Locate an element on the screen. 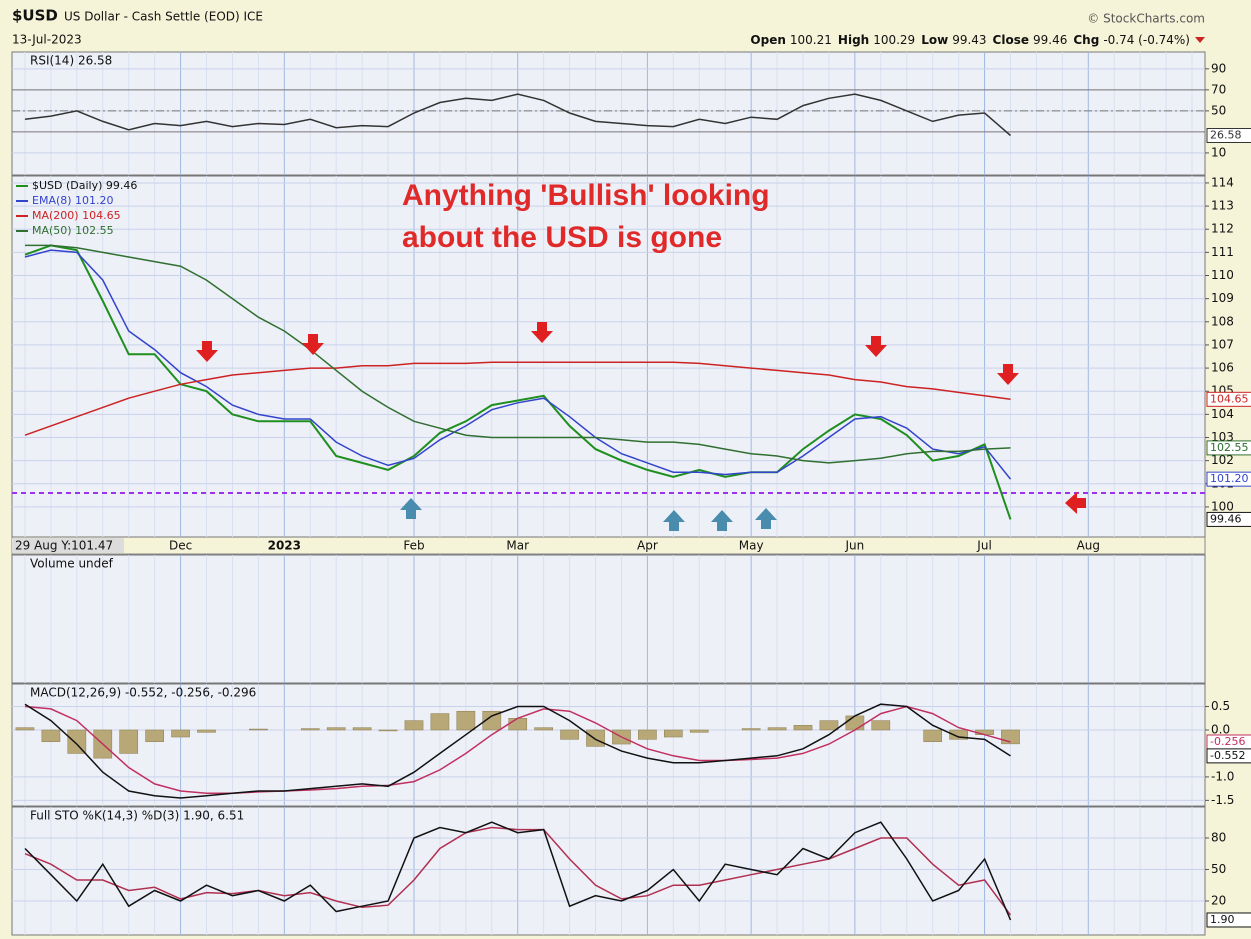  y-tick-label: 113 is located at coordinates (1222, 206).